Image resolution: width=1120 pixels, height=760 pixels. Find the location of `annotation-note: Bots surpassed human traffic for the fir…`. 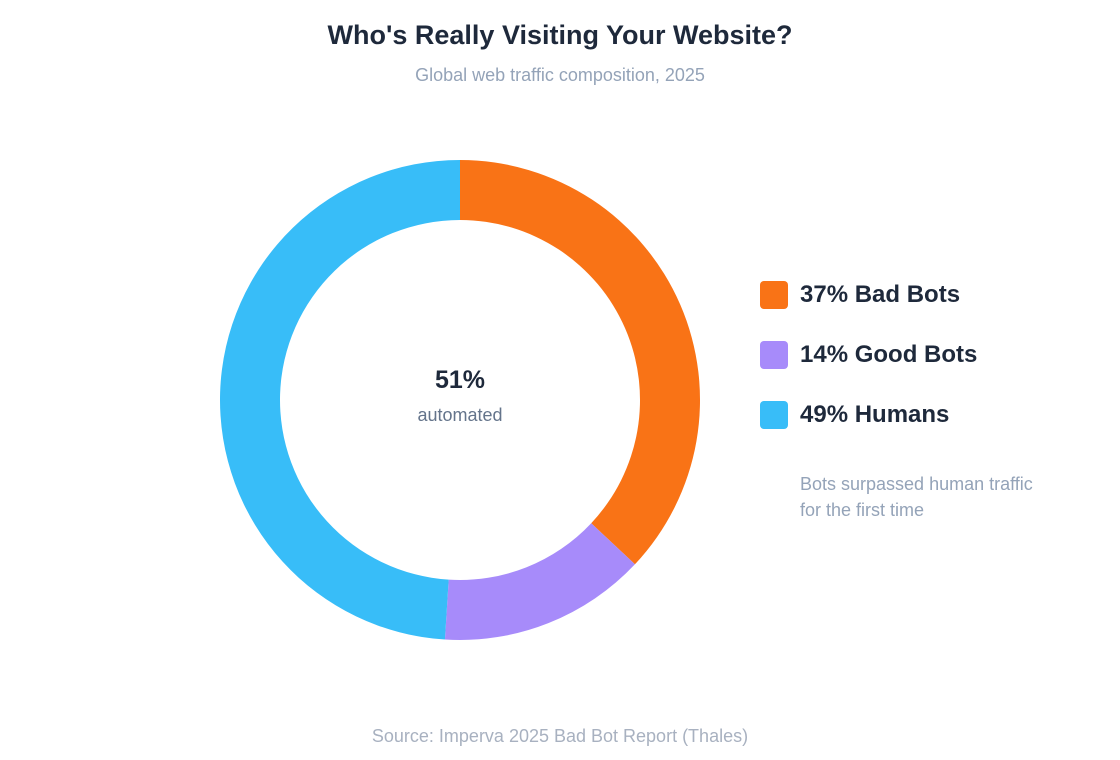

annotation-note: Bots surpassed human traffic for the fir… is located at coordinates (916, 497).